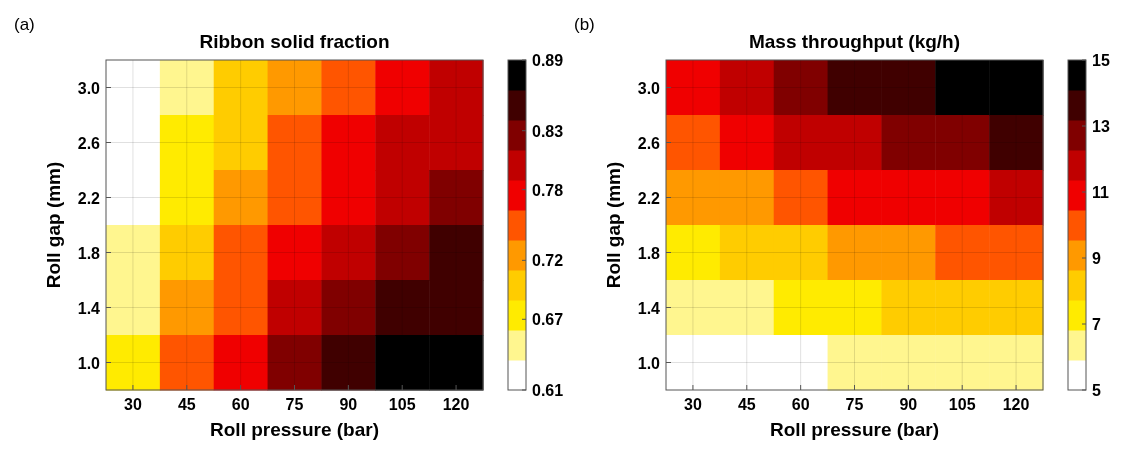 This screenshot has height=456, width=1131. What do you see at coordinates (1101, 60) in the screenshot?
I see `color-bar-label: 15` at bounding box center [1101, 60].